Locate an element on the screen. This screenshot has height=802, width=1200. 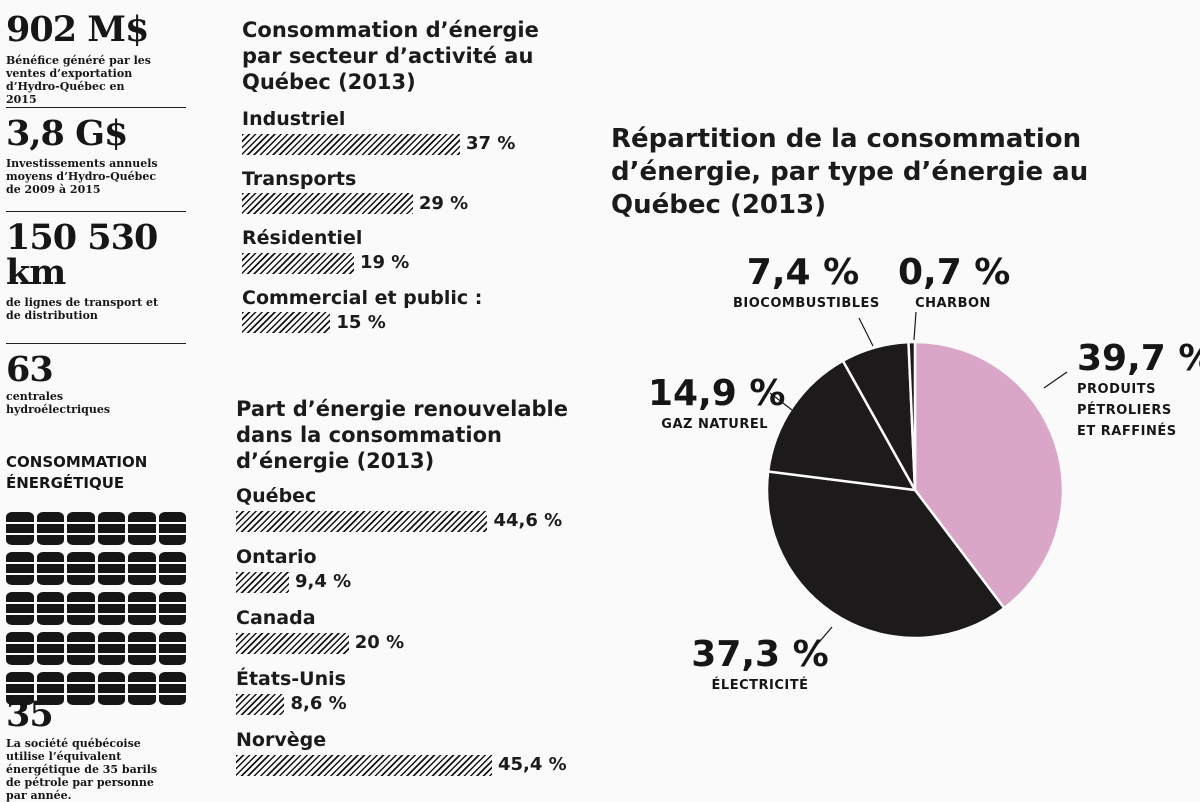
renewable-row: 44,6 % is located at coordinates (399, 521).